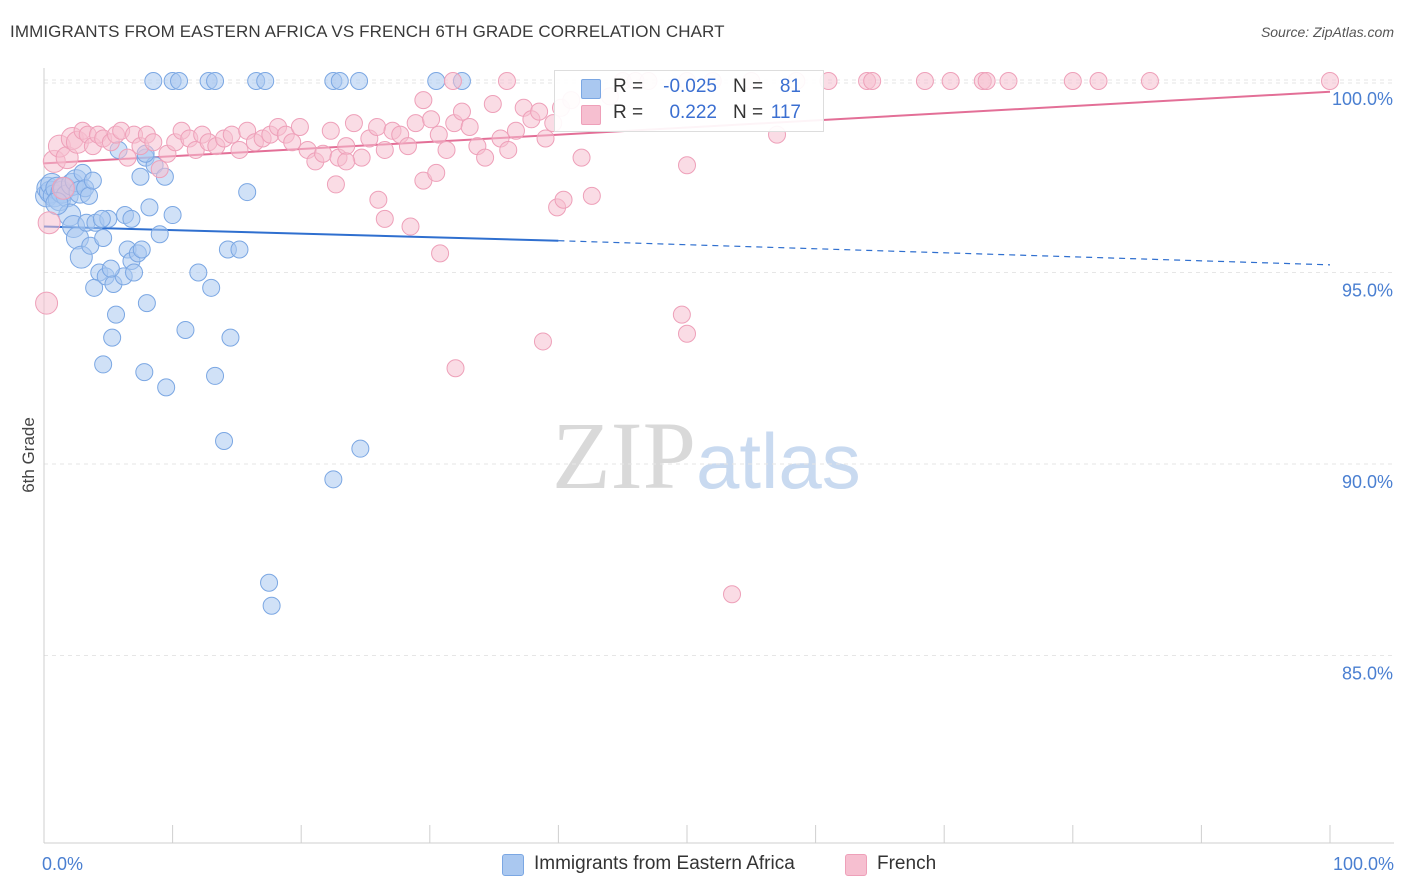 The height and width of the screenshot is (892, 1406). Describe the element at coordinates (748, 86) in the screenshot. I see `legend-n-label: N =` at that location.